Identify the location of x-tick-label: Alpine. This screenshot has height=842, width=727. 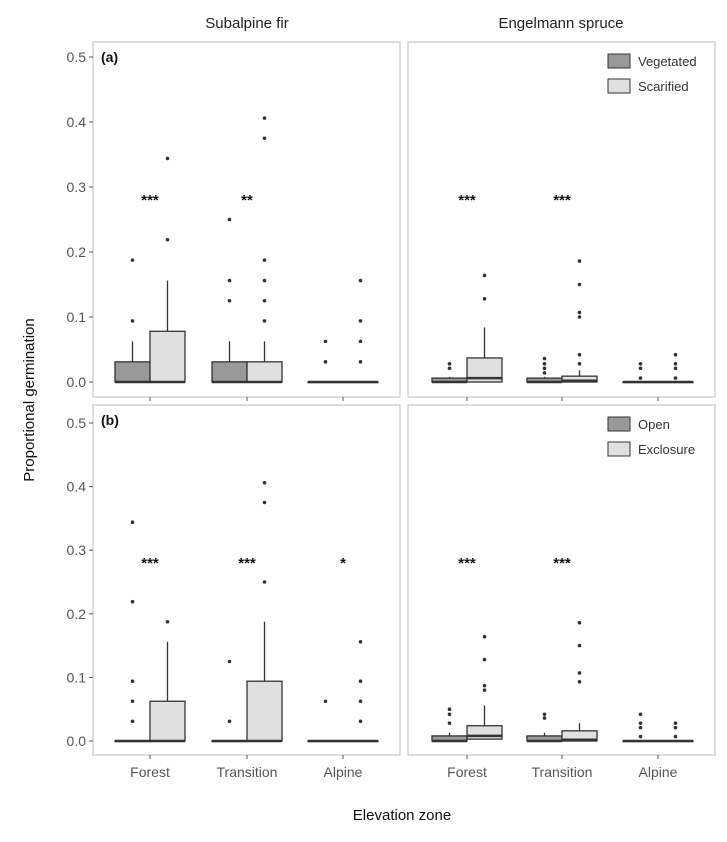
(343, 772).